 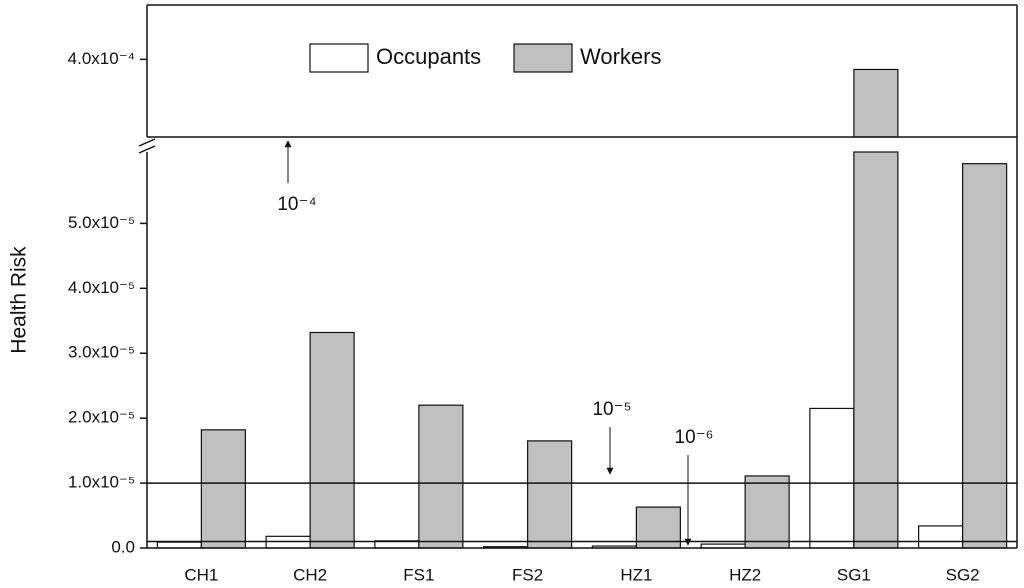 What do you see at coordinates (527, 574) in the screenshot?
I see `x-tick-label: FS2` at bounding box center [527, 574].